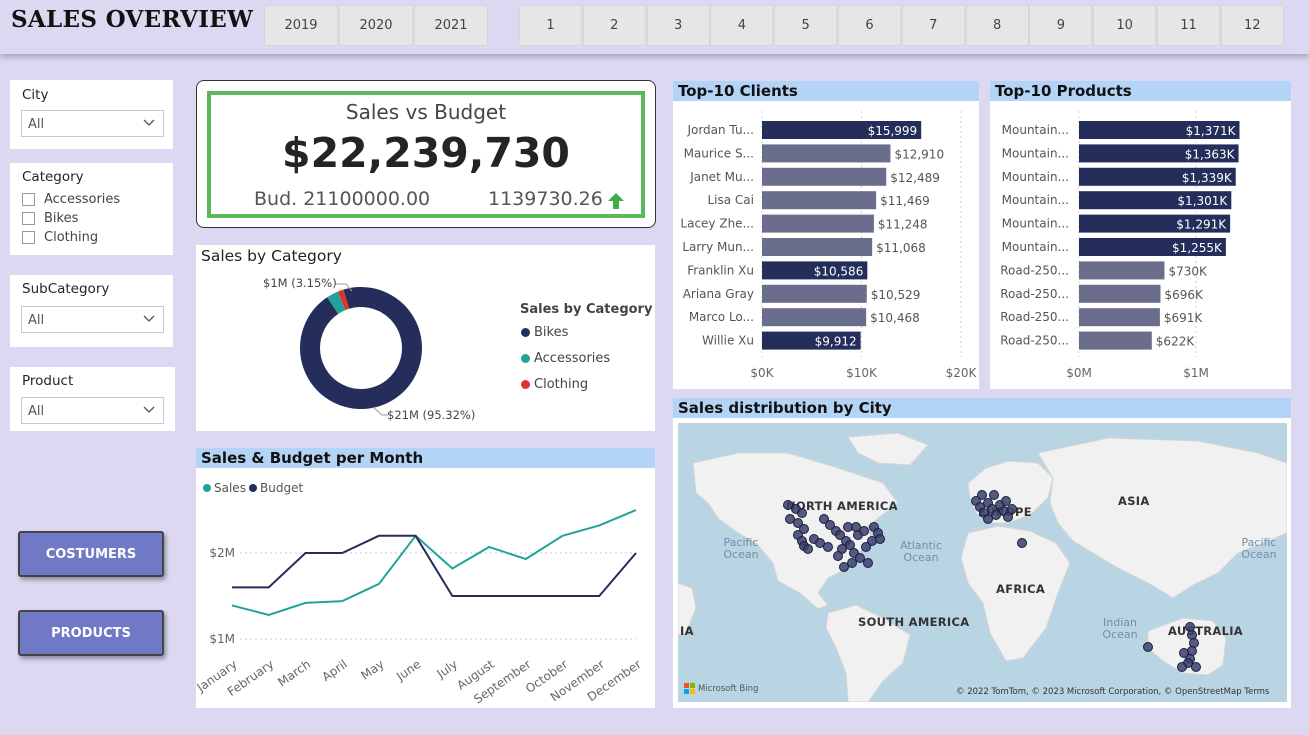 Image resolution: width=1309 pixels, height=735 pixels. Describe the element at coordinates (550, 25) in the screenshot. I see `month-button-1: 1` at that location.